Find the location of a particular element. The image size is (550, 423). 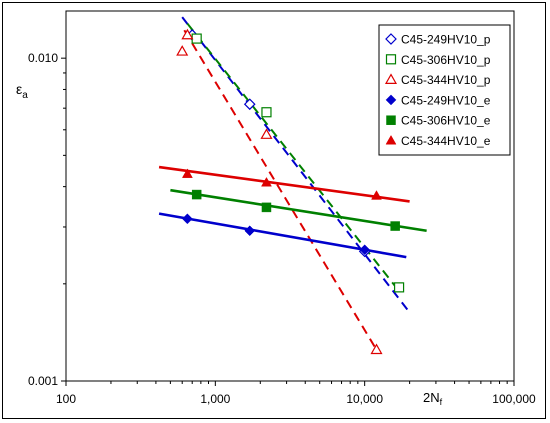

legend-label: C45-344HV10_p is located at coordinates (446, 80).